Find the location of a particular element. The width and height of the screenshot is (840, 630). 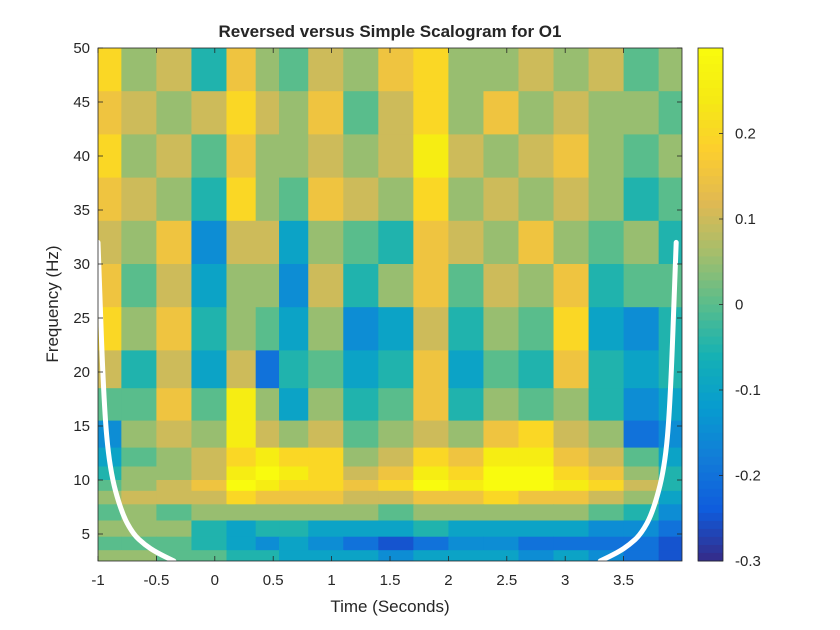

y-tick-label: 20 is located at coordinates (81, 372).